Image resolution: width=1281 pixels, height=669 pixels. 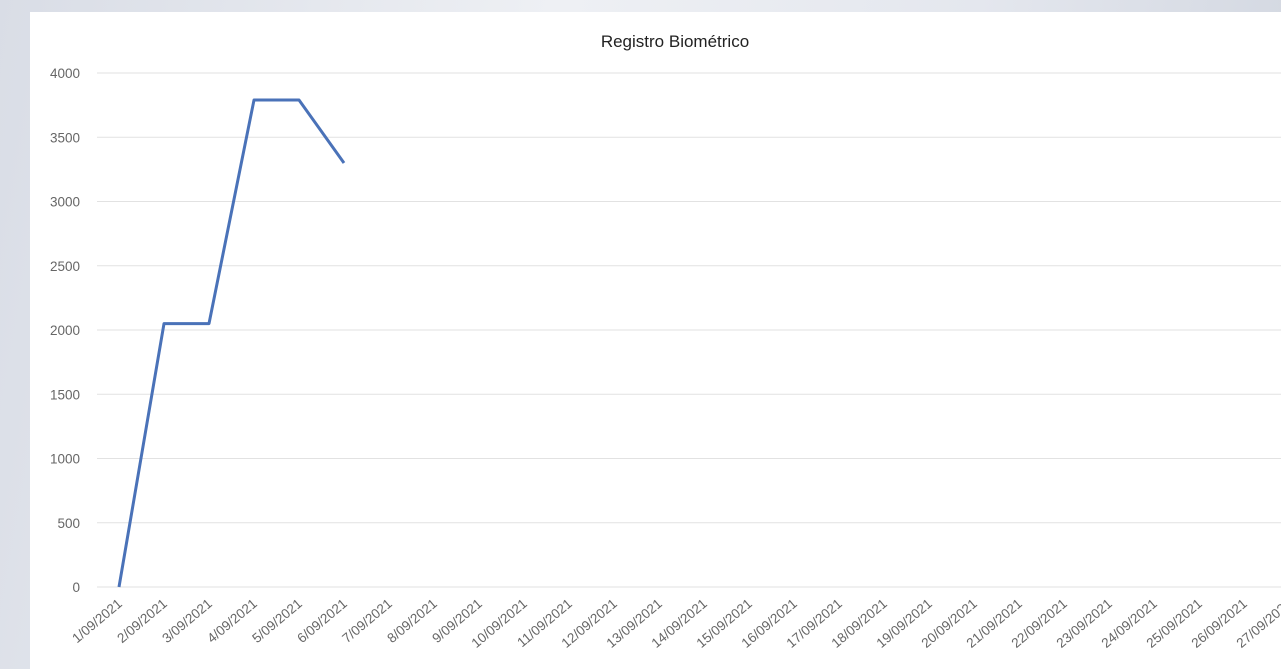 What do you see at coordinates (68, 523) in the screenshot?
I see `y-tick-label: 500` at bounding box center [68, 523].